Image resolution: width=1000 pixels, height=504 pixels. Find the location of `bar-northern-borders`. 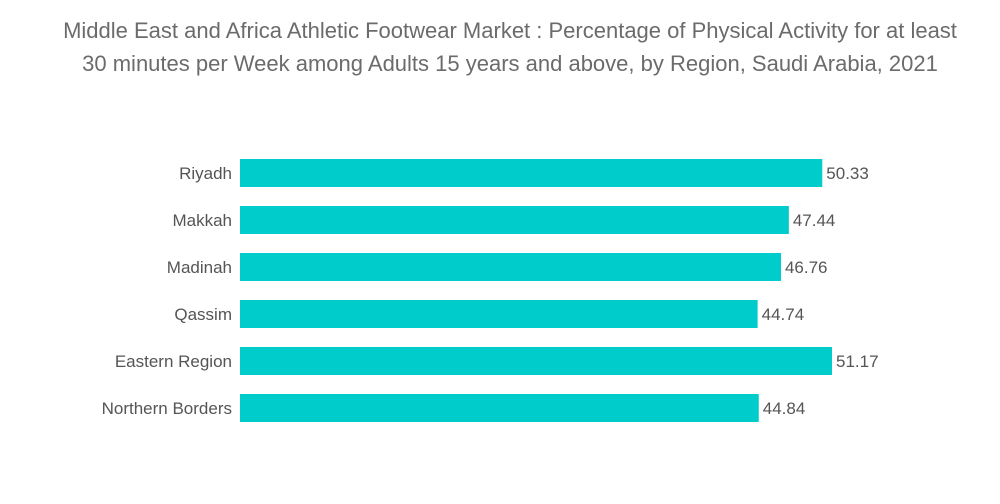

bar-northern-borders is located at coordinates (499, 408).